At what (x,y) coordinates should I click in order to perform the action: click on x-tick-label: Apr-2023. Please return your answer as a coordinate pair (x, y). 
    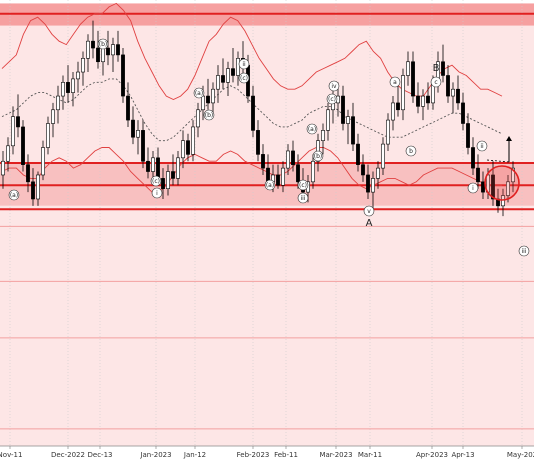
    Looking at the image, I should click on (432, 455).